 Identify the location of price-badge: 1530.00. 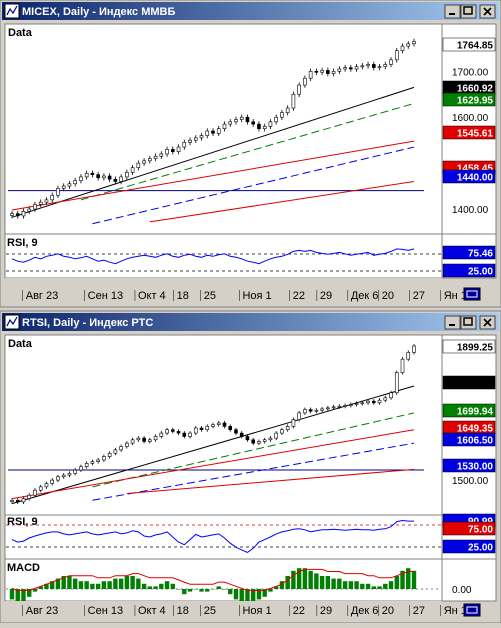
(475, 467).